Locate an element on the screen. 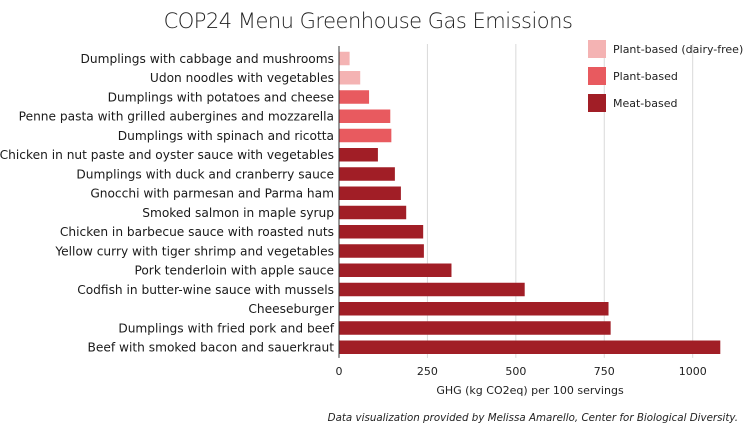  legend-label: Meat-based is located at coordinates (645, 103).